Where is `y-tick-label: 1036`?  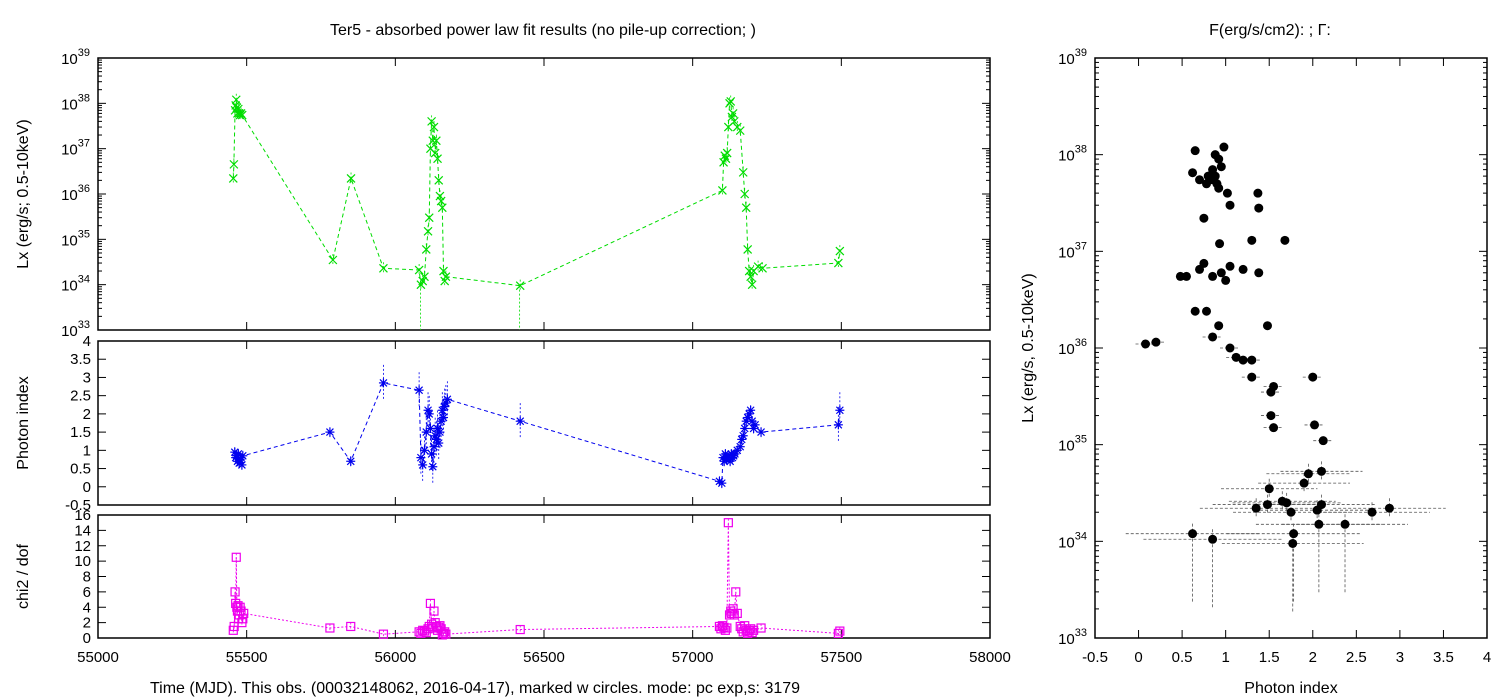 y-tick-label: 1036 is located at coordinates (75, 193).